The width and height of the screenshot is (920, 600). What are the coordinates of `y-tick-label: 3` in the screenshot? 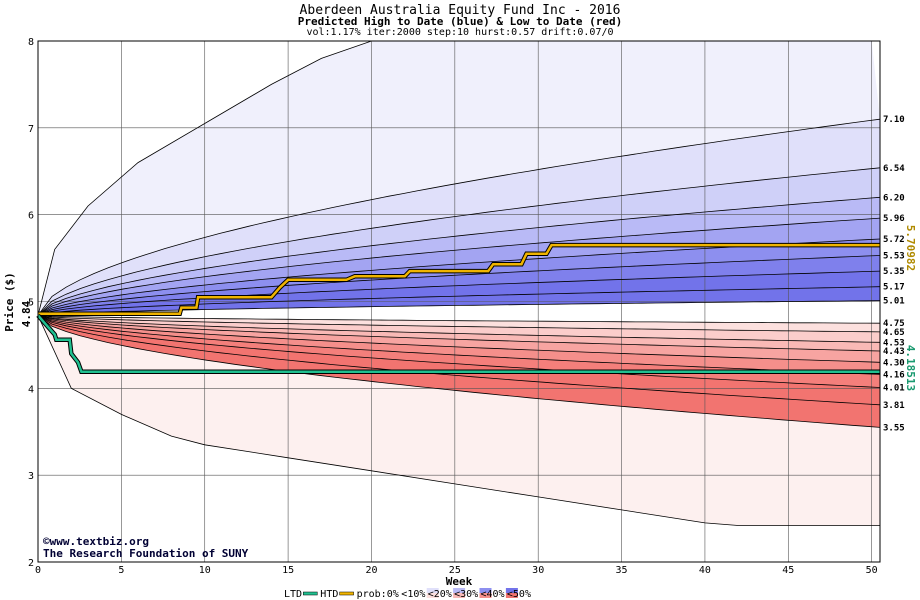 It's located at (31, 476).